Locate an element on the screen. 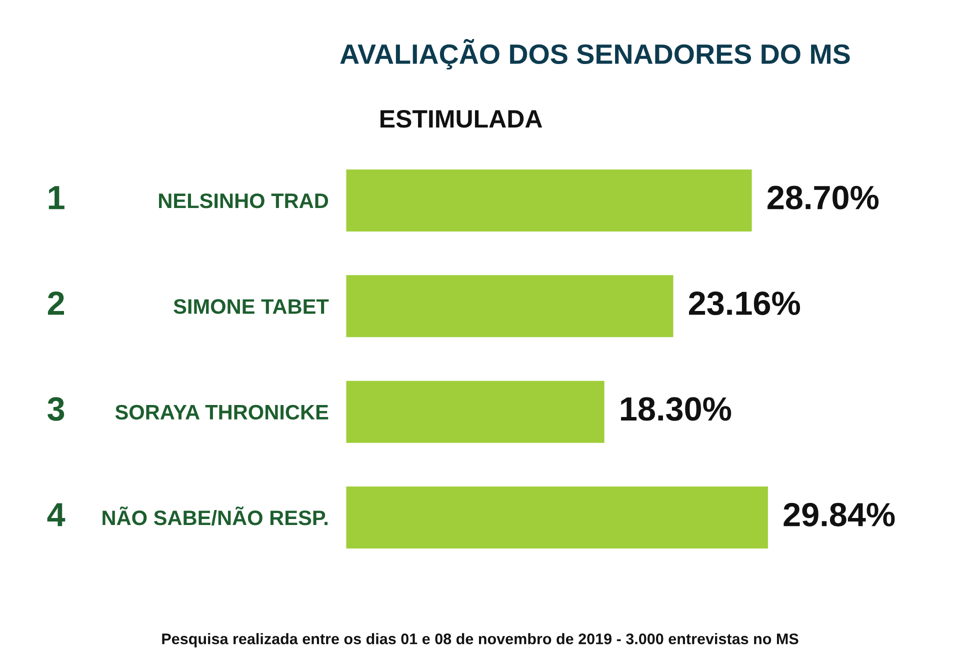 The image size is (960, 671). data-label: 29.84% is located at coordinates (839, 514).